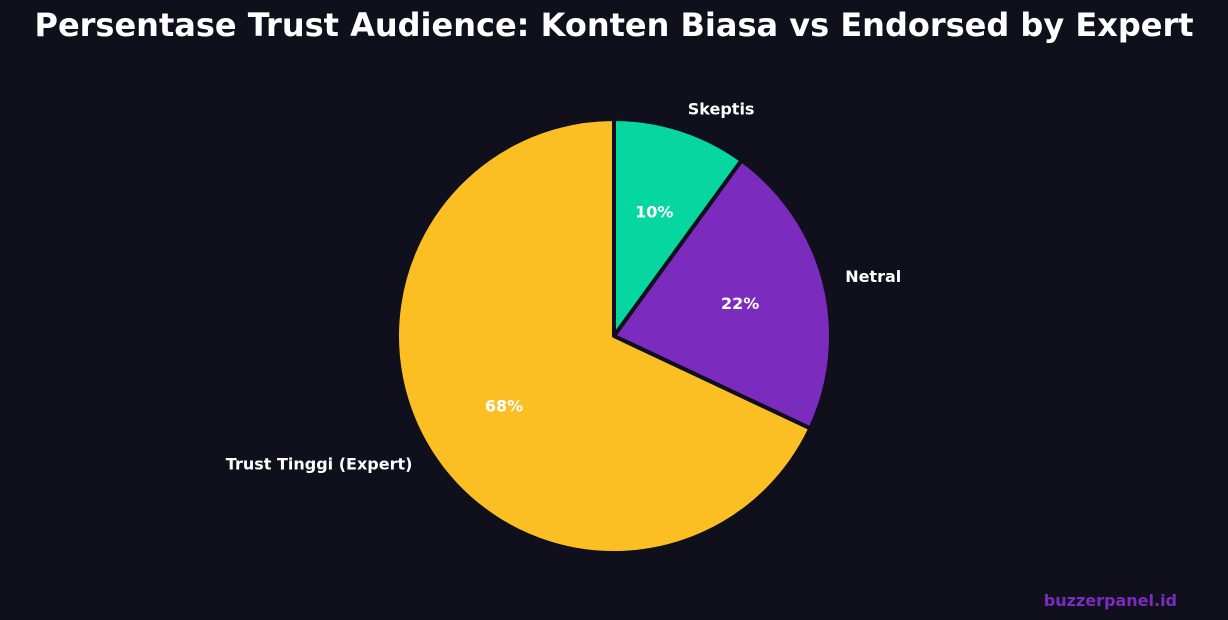 This screenshot has height=620, width=1228. I want to click on pie-slice-skeptis, so click(678, 227).